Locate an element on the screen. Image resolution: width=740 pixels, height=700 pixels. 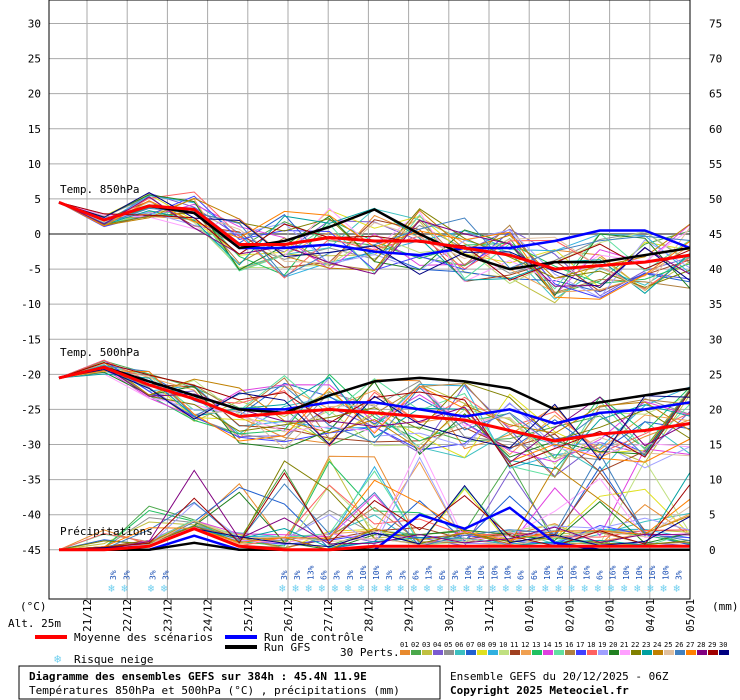
left-tick-label: 5 is located at coordinates (37, 199).